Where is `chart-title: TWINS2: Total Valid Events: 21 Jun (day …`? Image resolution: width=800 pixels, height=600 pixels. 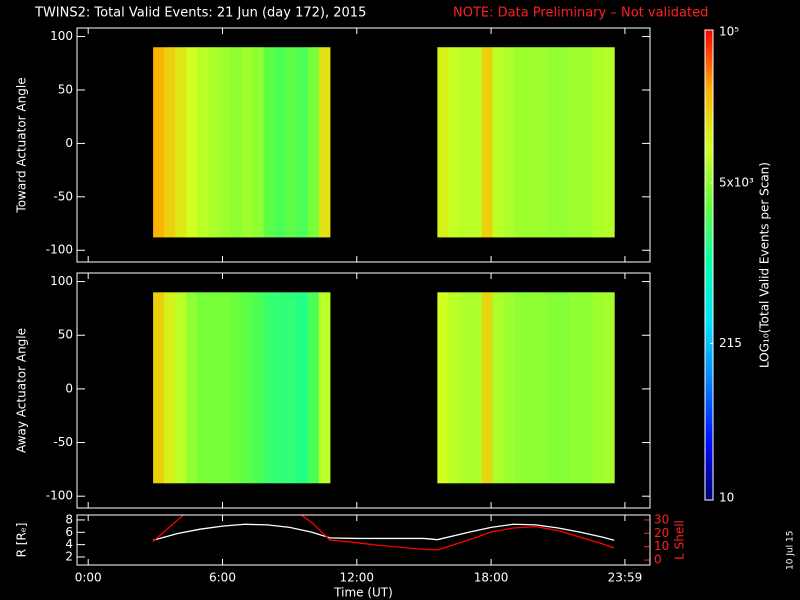 chart-title: TWINS2: Total Valid Events: 21 Jun (day … is located at coordinates (200, 13).